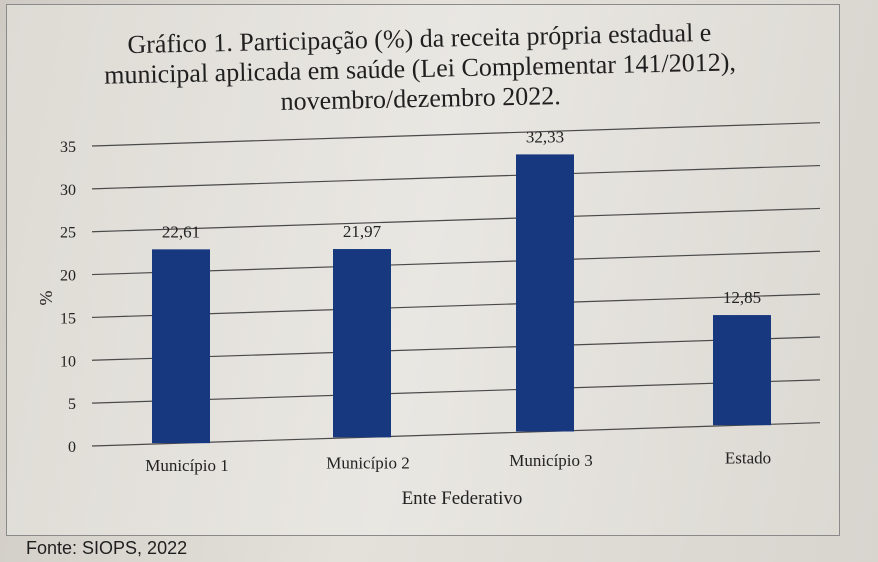  What do you see at coordinates (187, 465) in the screenshot?
I see `x-tick-label: Município 1` at bounding box center [187, 465].